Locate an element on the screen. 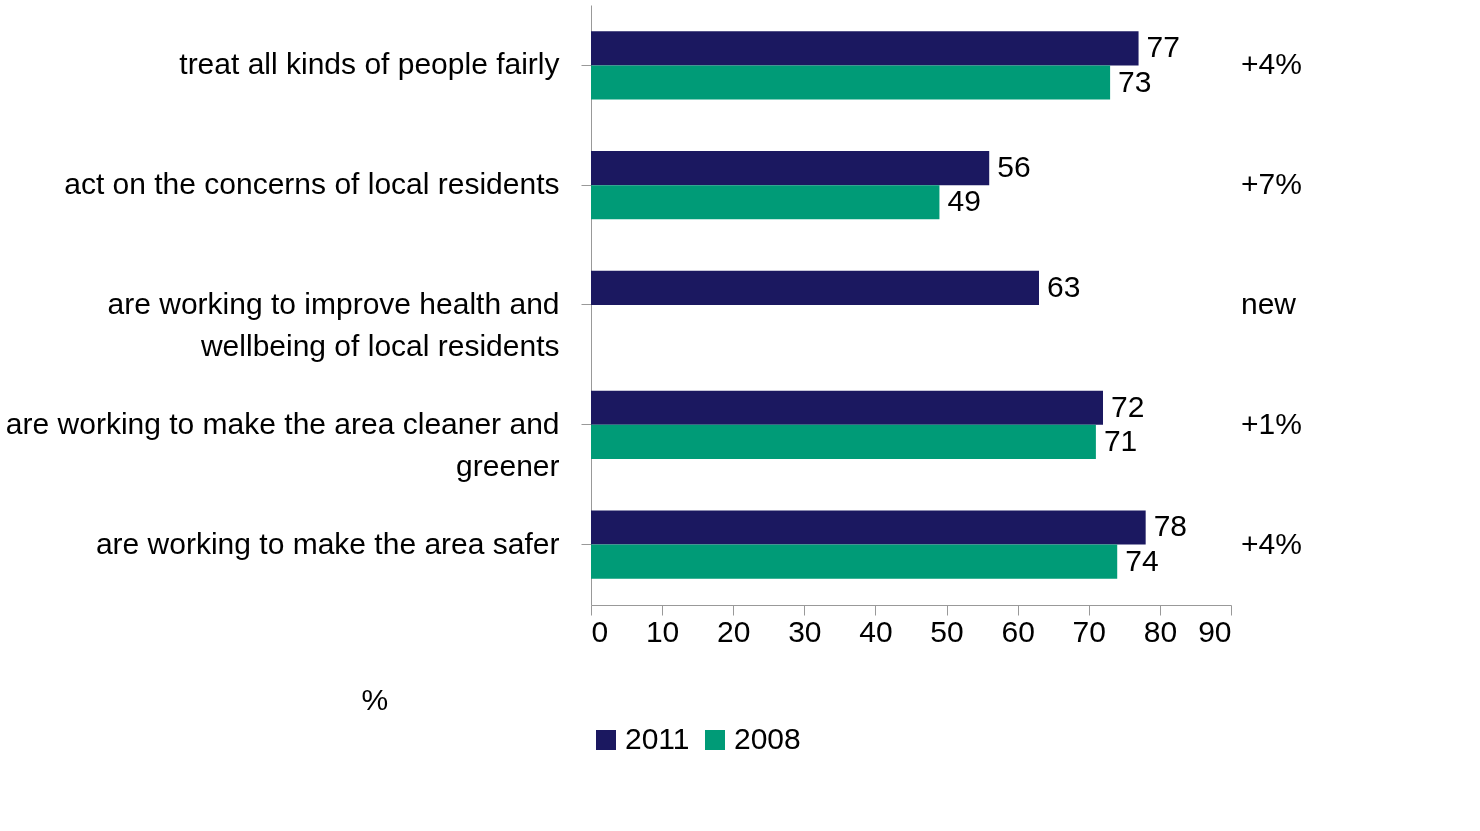 The image size is (1480, 831). y-tick-label: are working to make the area cleaner and greener is located at coordinates (282, 444).